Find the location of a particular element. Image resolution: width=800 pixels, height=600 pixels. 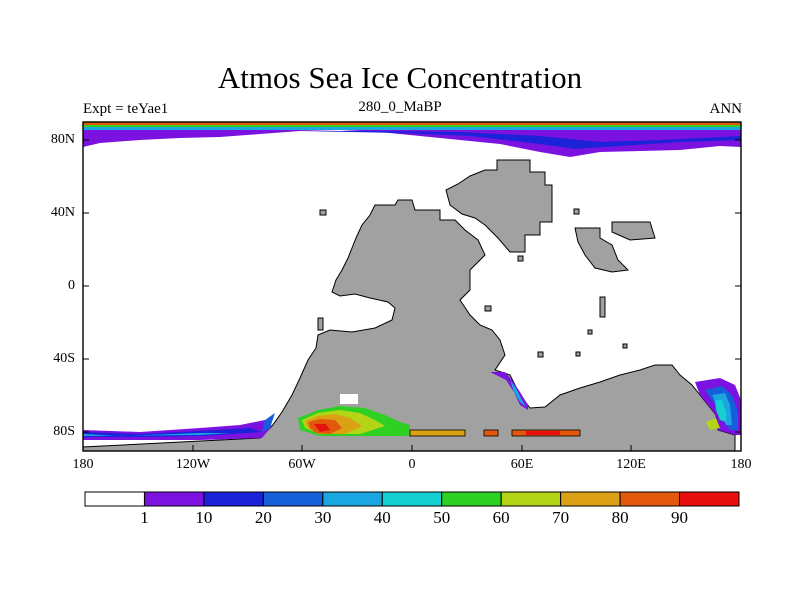

colorbar-label: 10 is located at coordinates (204, 517).